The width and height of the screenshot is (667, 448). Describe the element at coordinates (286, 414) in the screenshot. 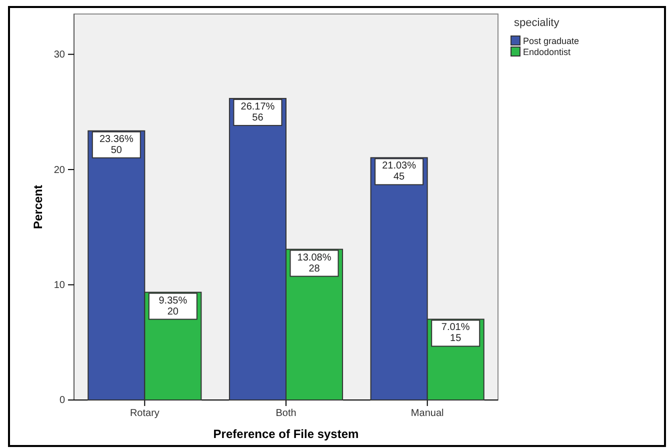

I see `x-tick-label: Both` at that location.